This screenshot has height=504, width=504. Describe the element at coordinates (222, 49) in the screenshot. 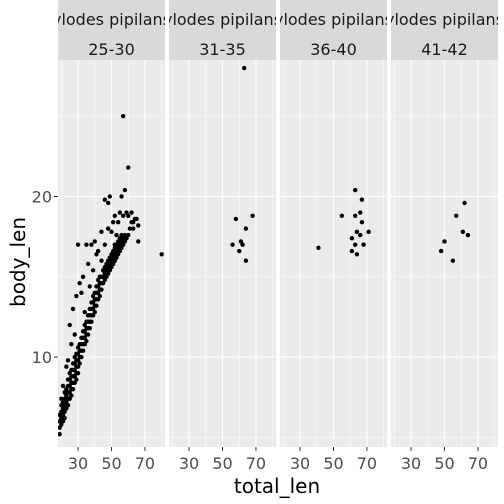

I see `facet-strip-label: 31-35` at that location.